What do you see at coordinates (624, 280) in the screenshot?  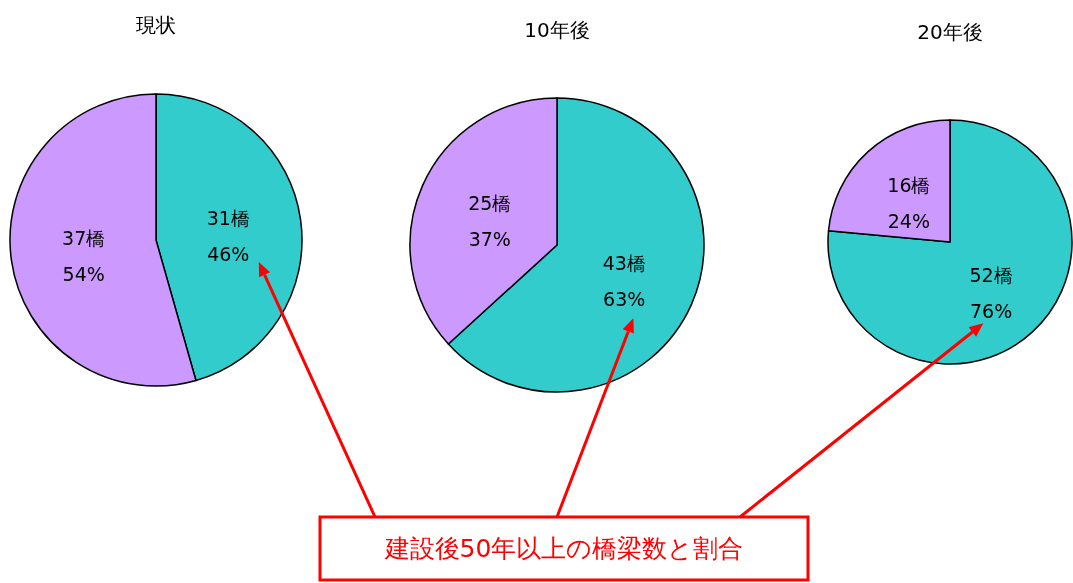 I see `data-label: 43橋 63%` at bounding box center [624, 280].